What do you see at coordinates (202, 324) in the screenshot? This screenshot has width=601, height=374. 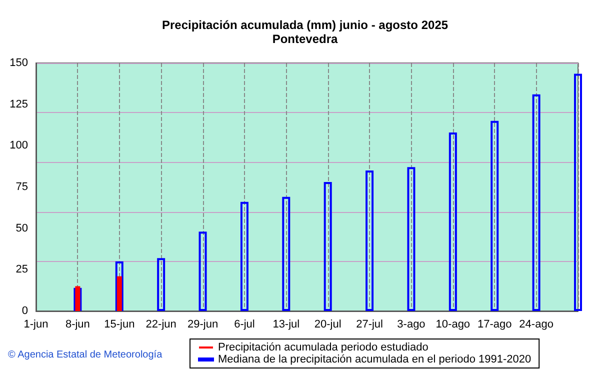 I see `x-tick-label: 29-jun` at bounding box center [202, 324].